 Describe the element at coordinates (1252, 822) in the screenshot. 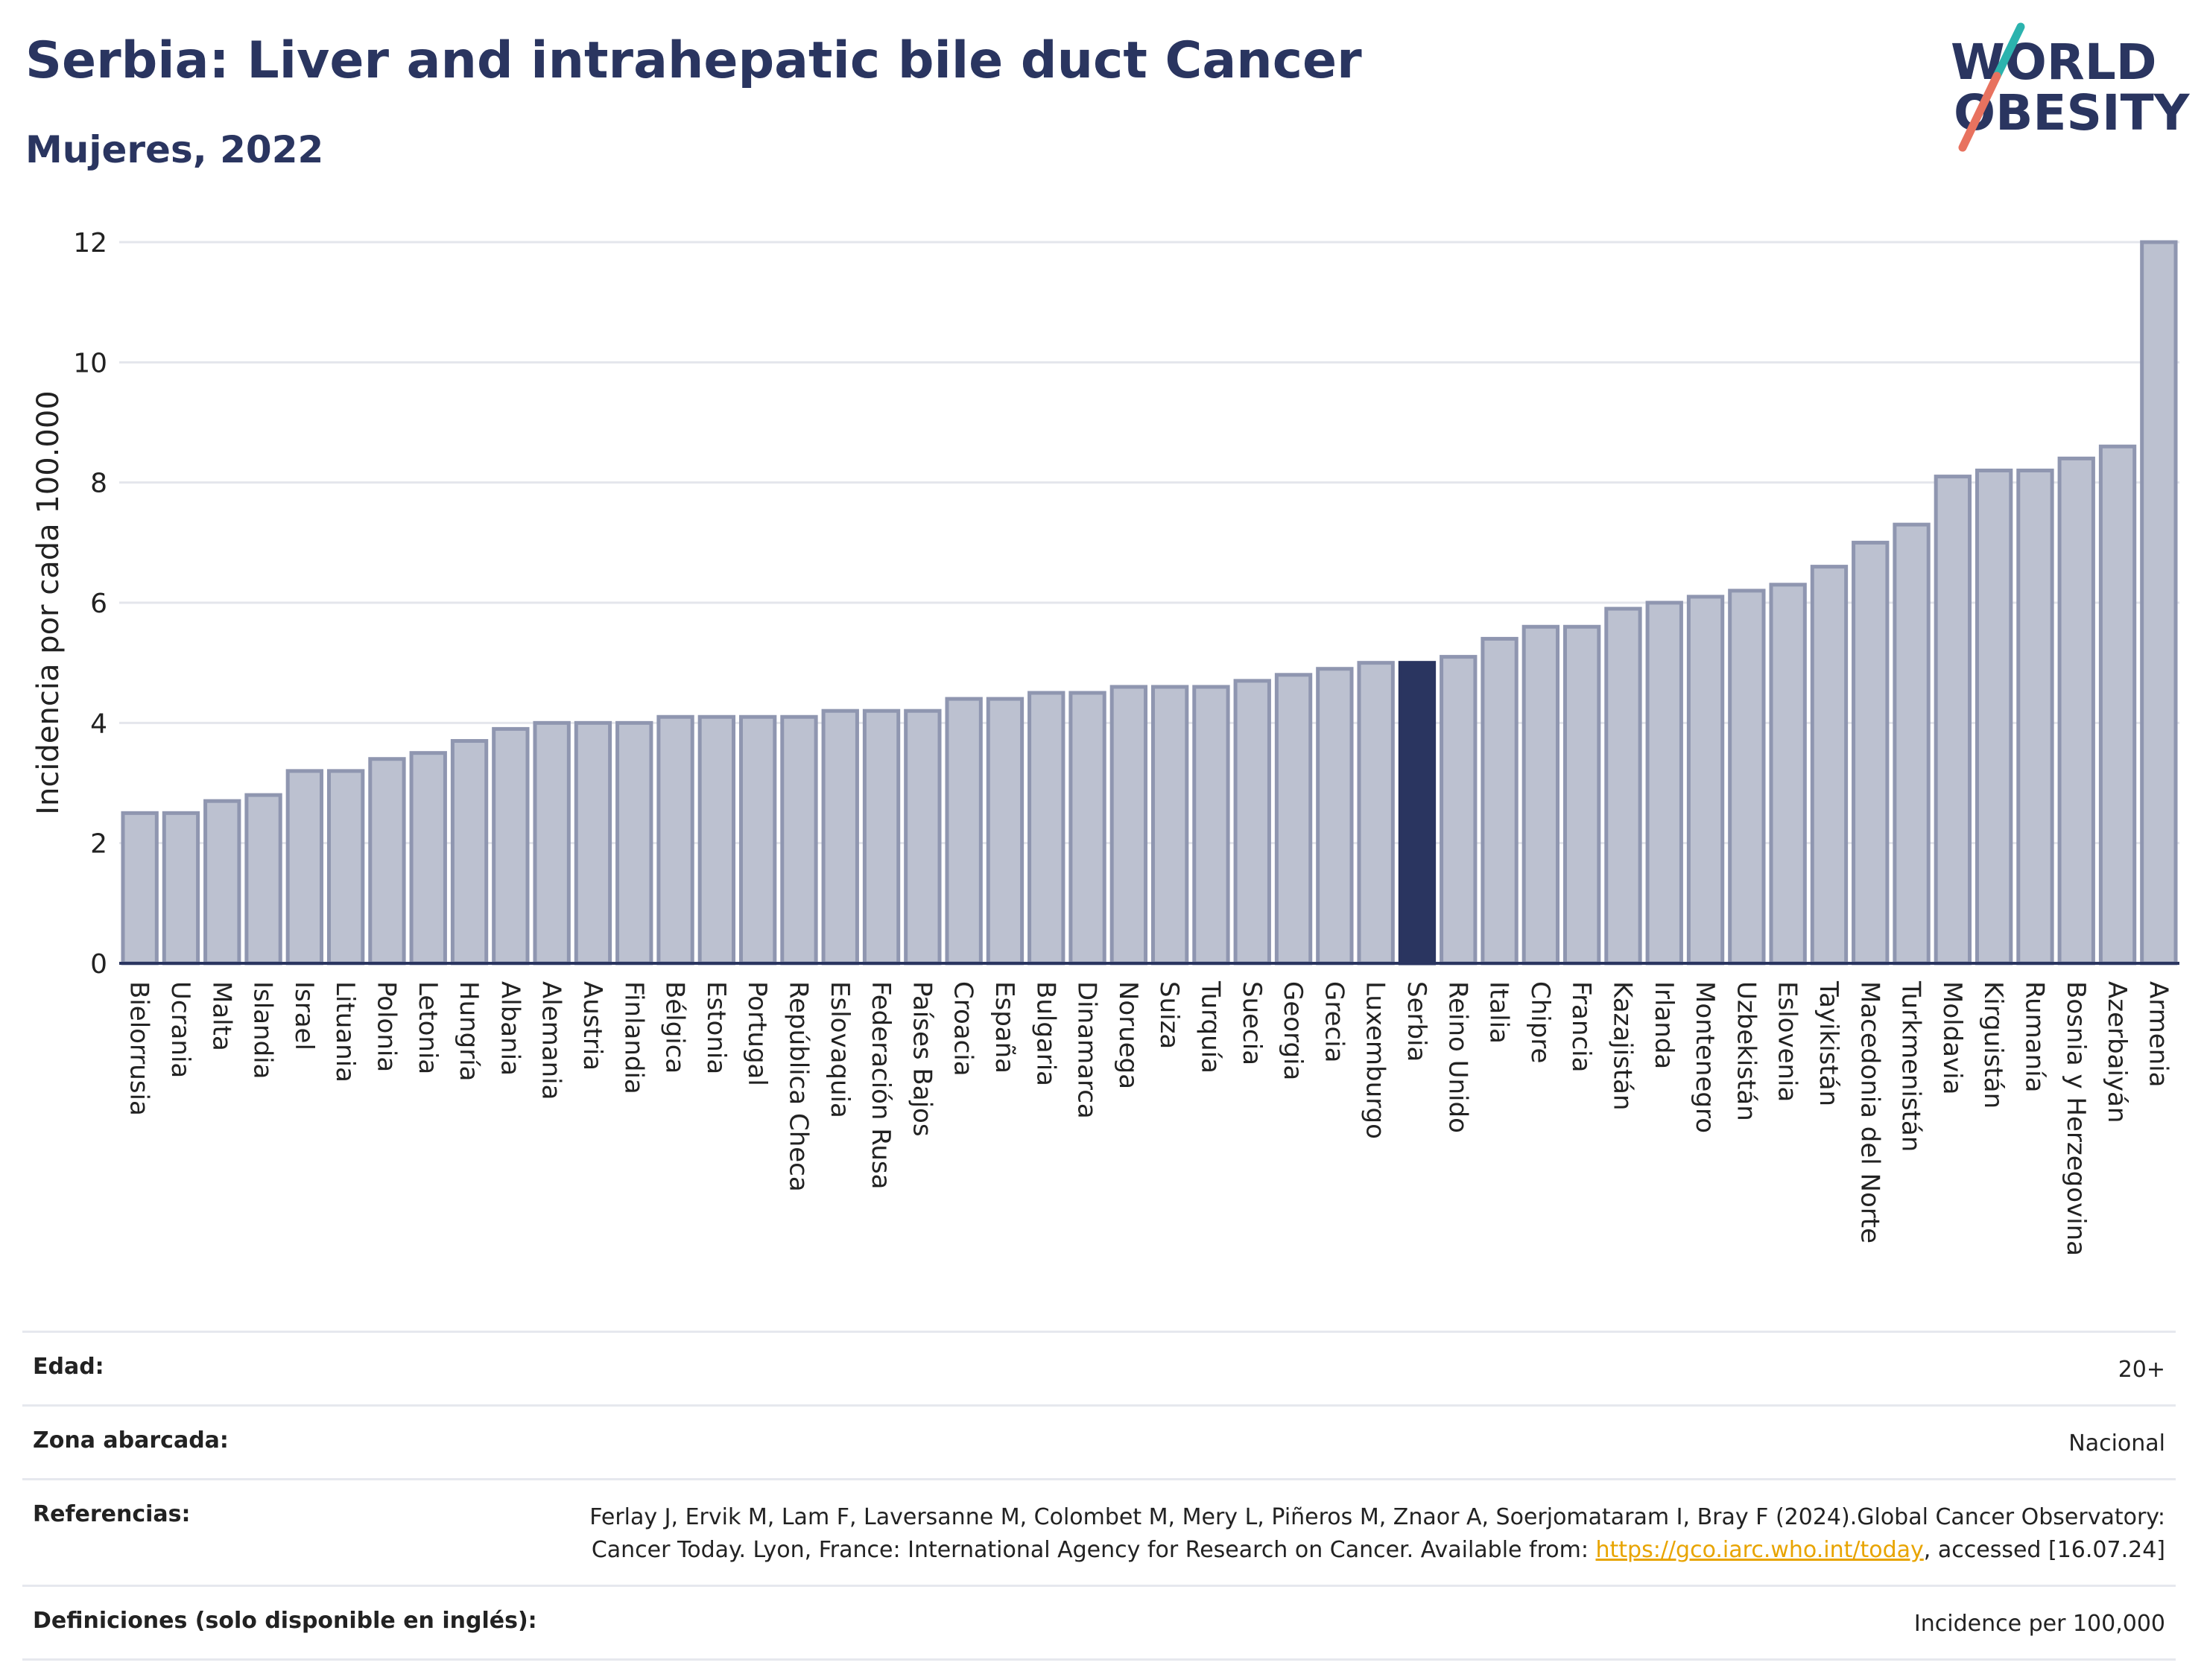

I see `bar-suecia` at that location.